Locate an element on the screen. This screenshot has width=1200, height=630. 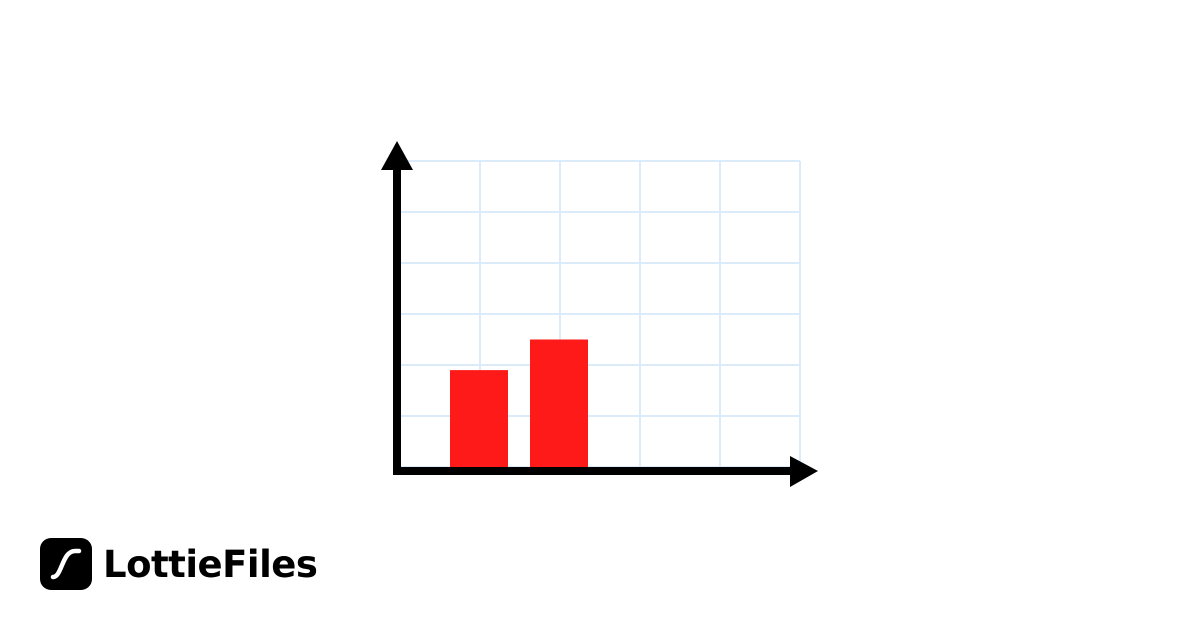
y-axis-line is located at coordinates (397, 318).